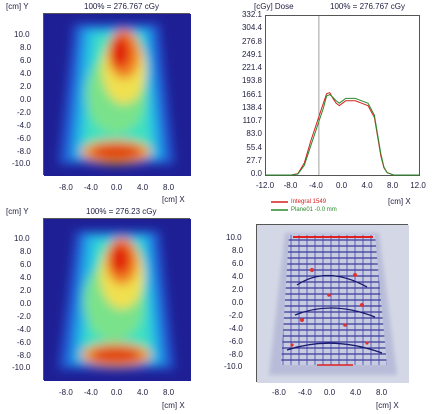 This screenshot has height=414, width=432. Describe the element at coordinates (254, 134) in the screenshot. I see `y-tick: 83.0` at that location.